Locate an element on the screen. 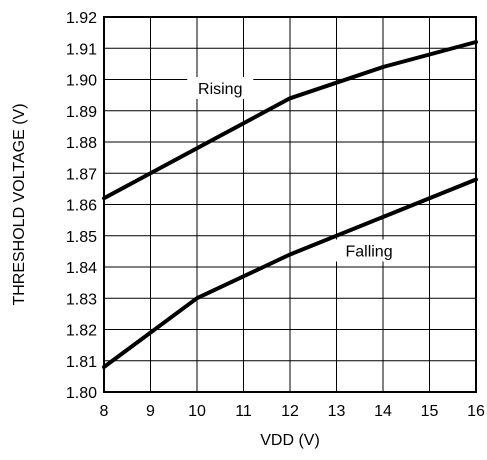  y-tick-label: 1.85 is located at coordinates (81, 237).